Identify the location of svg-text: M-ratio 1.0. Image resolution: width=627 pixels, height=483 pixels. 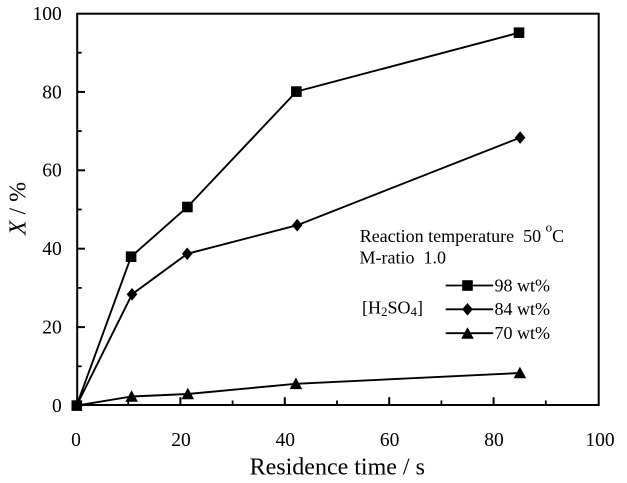
(403, 257).